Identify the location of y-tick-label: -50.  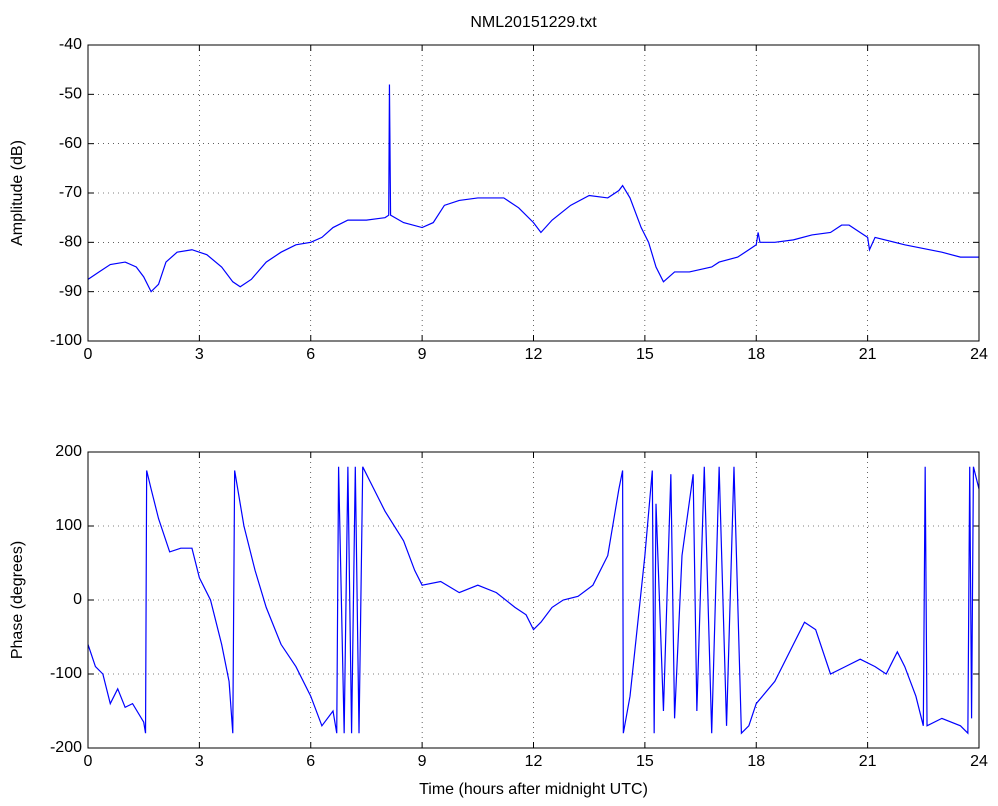
(70, 94).